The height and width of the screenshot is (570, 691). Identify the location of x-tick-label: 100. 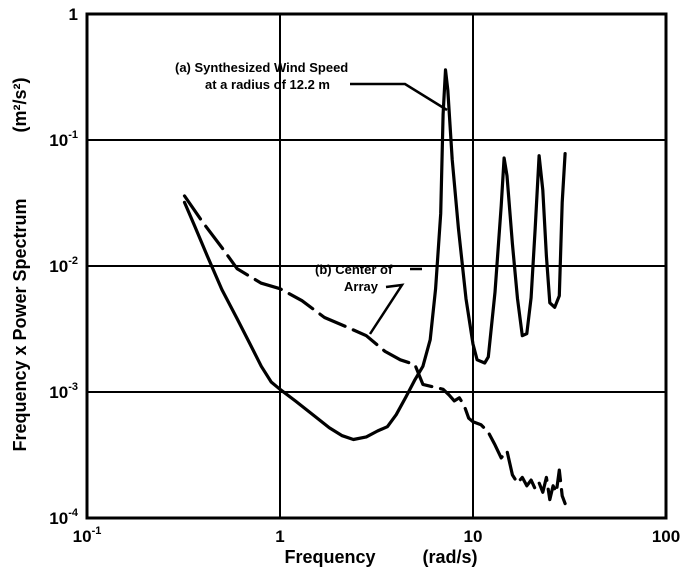
(666, 536).